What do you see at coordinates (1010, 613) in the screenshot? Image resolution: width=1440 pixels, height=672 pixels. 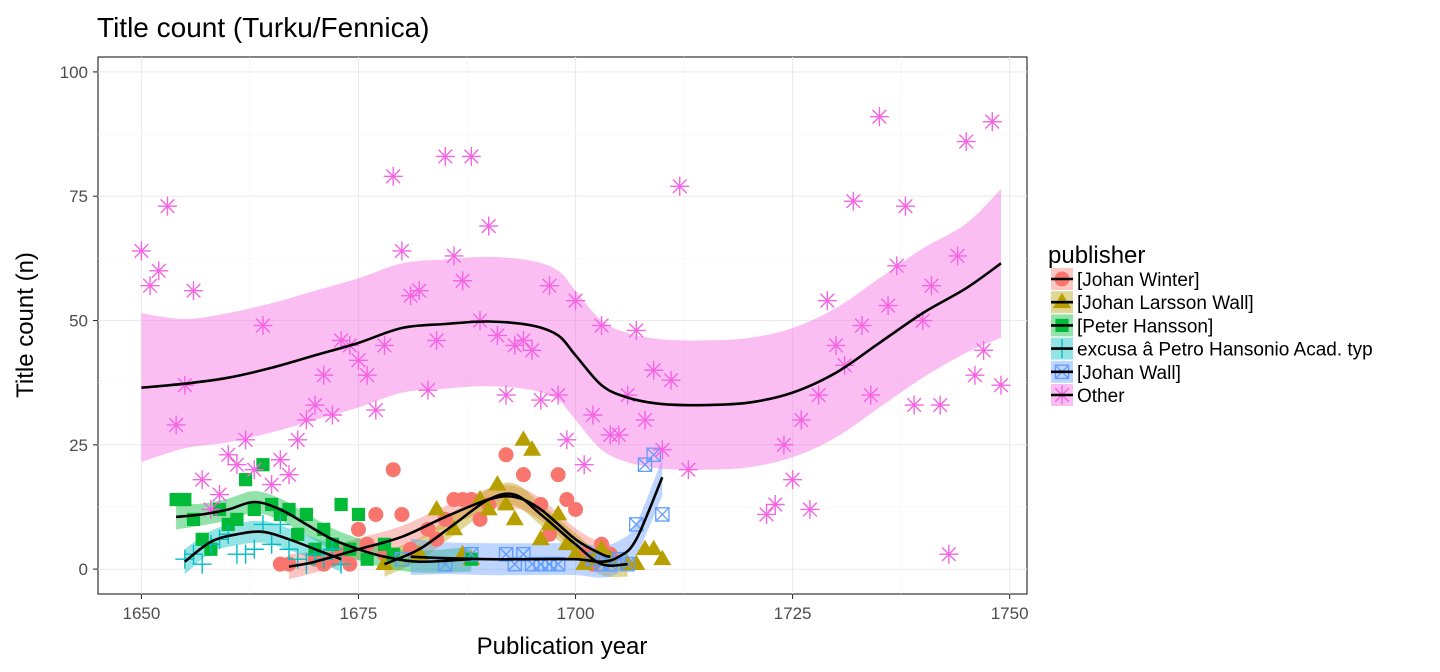 I see `x-tick-label: 1750` at bounding box center [1010, 613].